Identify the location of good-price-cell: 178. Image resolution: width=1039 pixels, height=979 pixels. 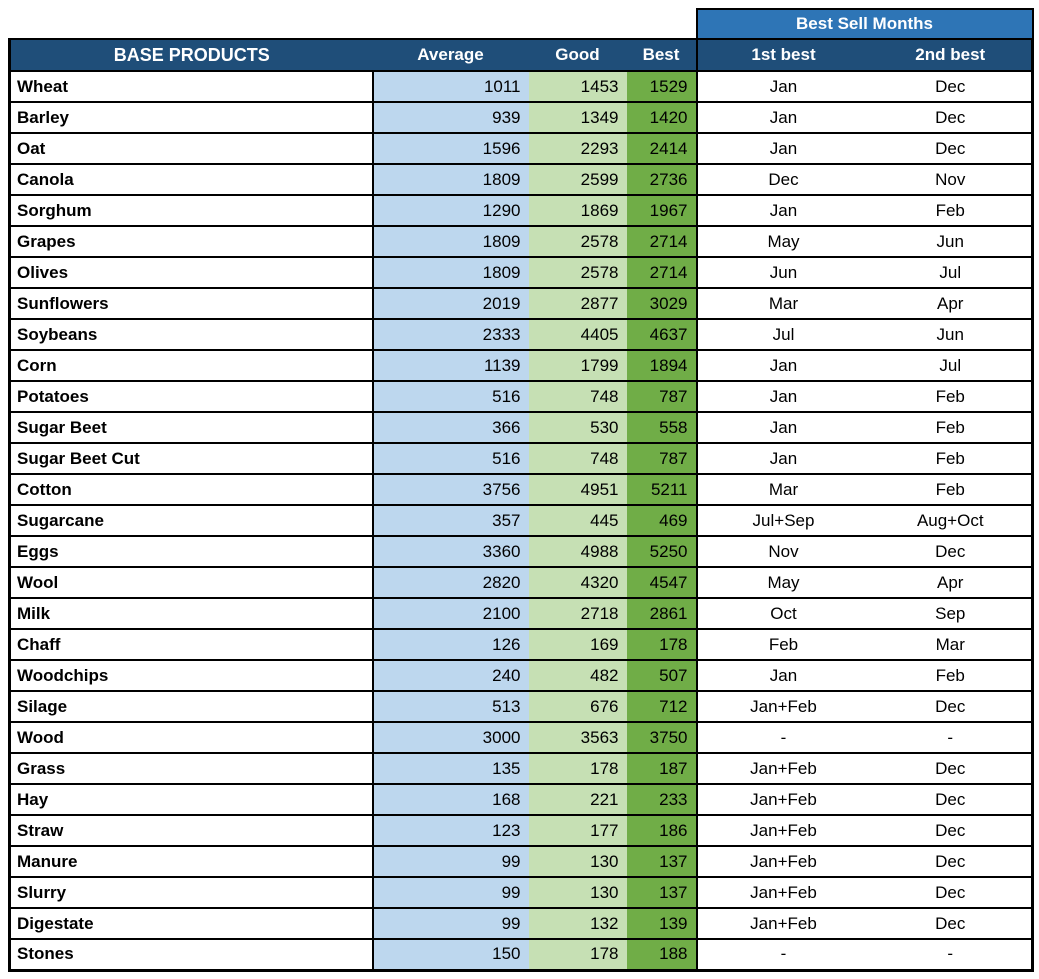
(577, 955).